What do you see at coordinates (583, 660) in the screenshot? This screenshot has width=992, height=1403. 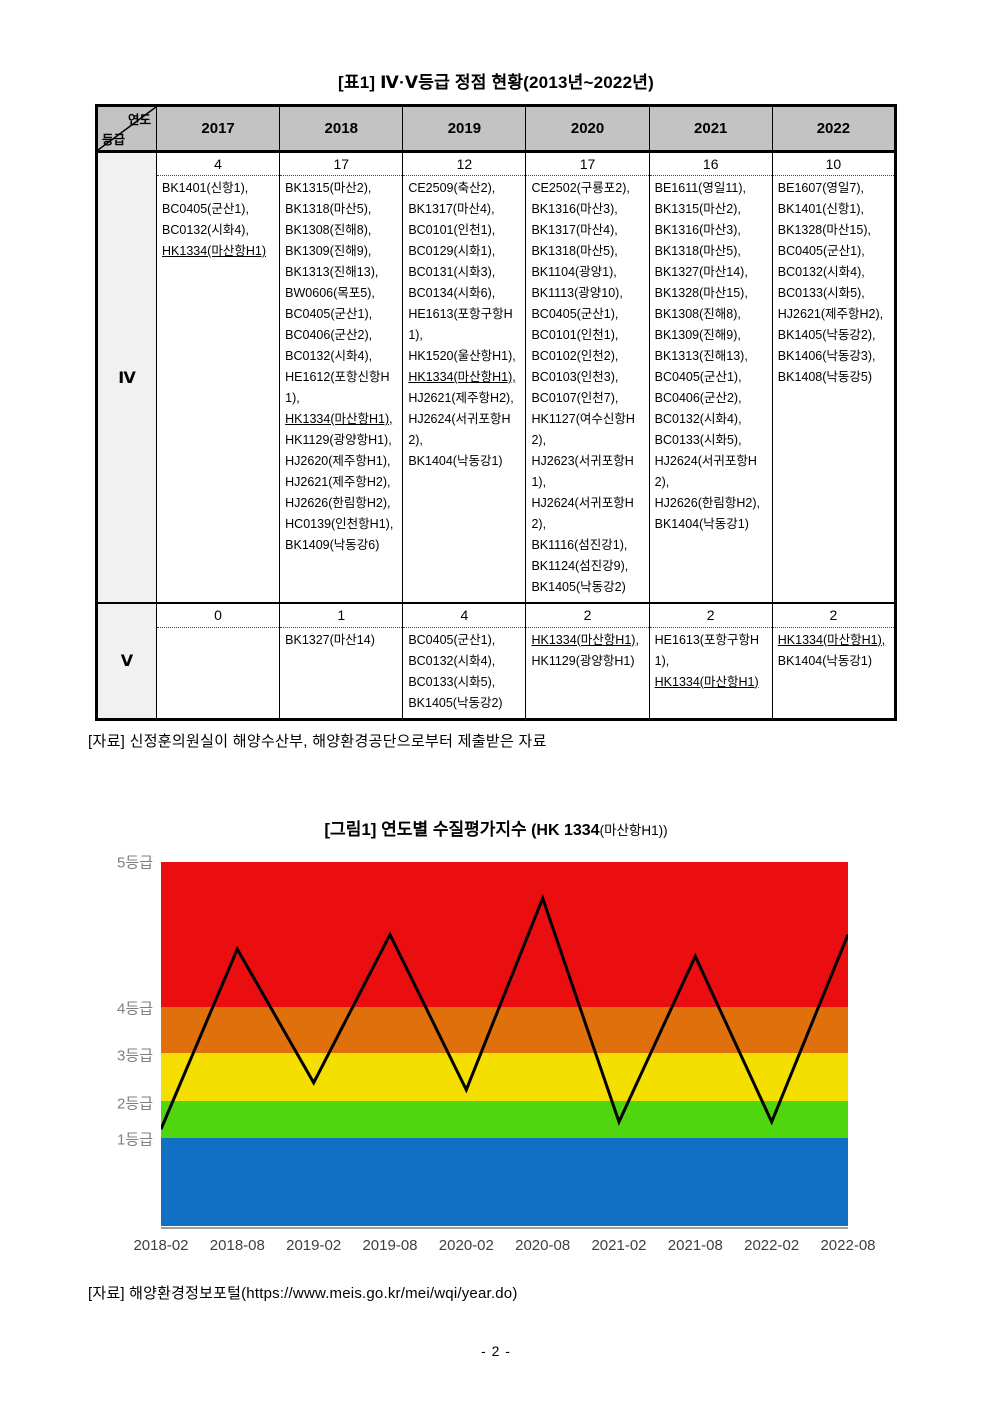 I see `station-entry: HK1129(광양항H1)` at bounding box center [583, 660].